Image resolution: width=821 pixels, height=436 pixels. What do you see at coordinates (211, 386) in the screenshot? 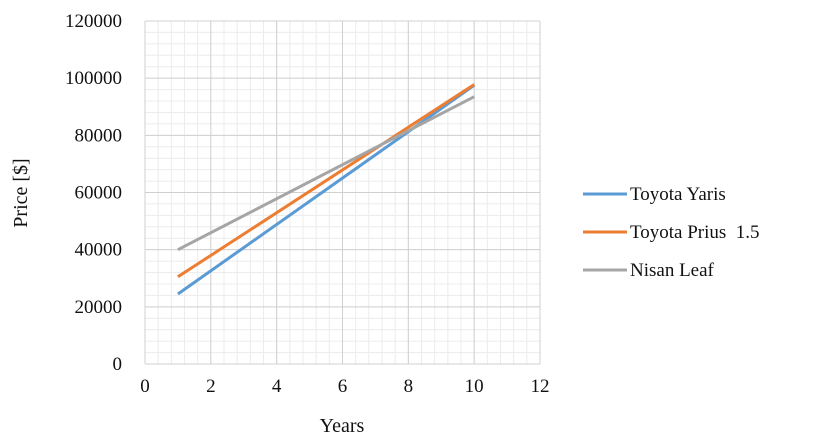
I see `x-tick-label: 2` at bounding box center [211, 386].